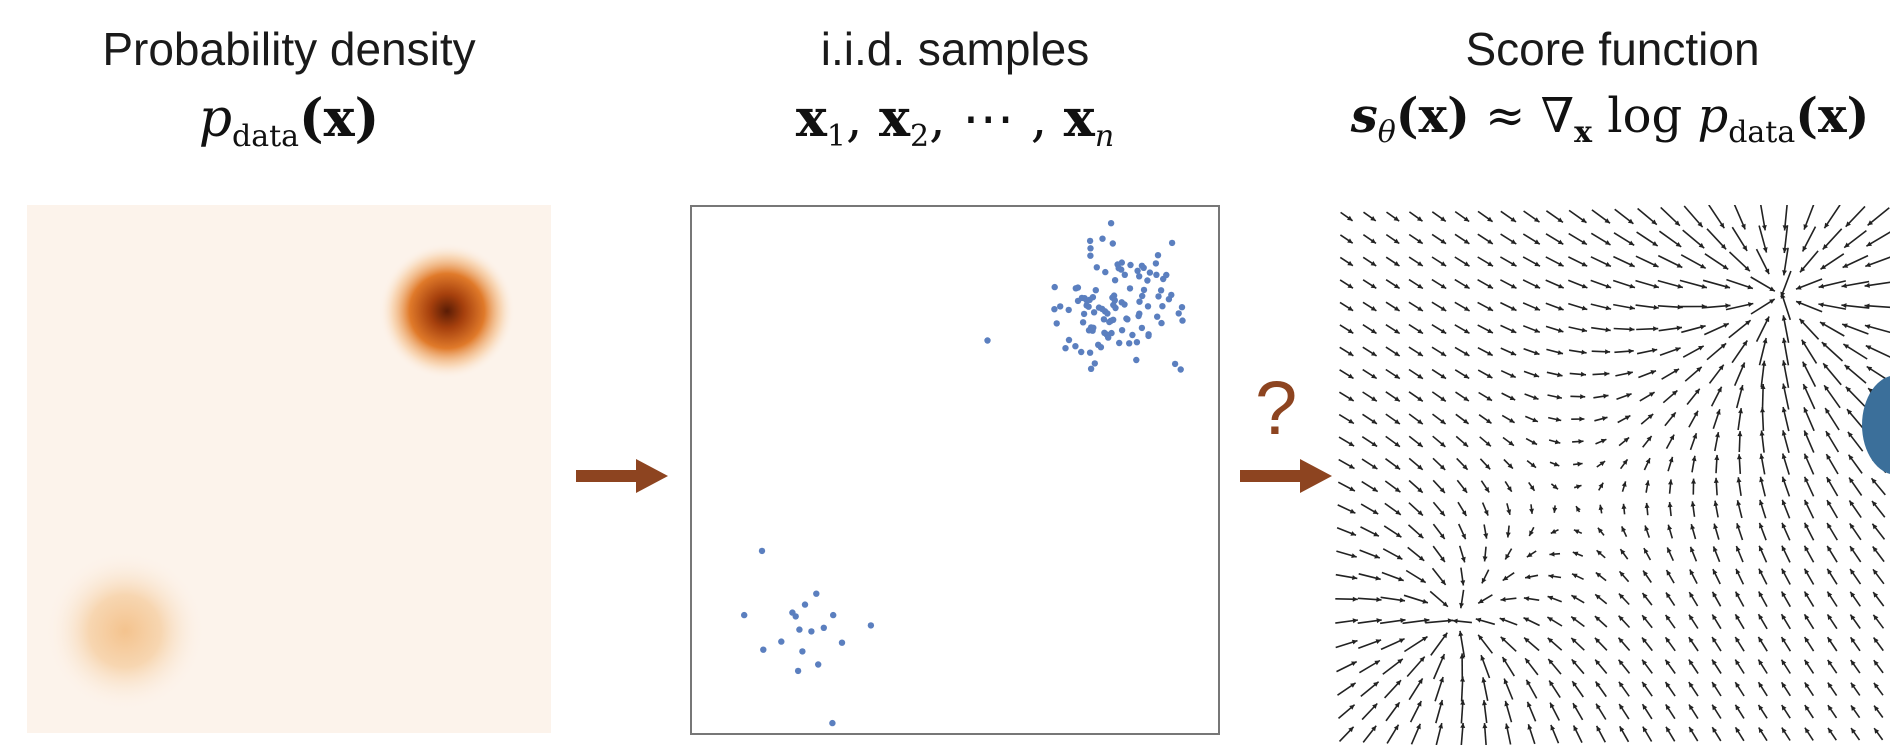  I want to click on score-p-arg: (x), so click(1832, 116).